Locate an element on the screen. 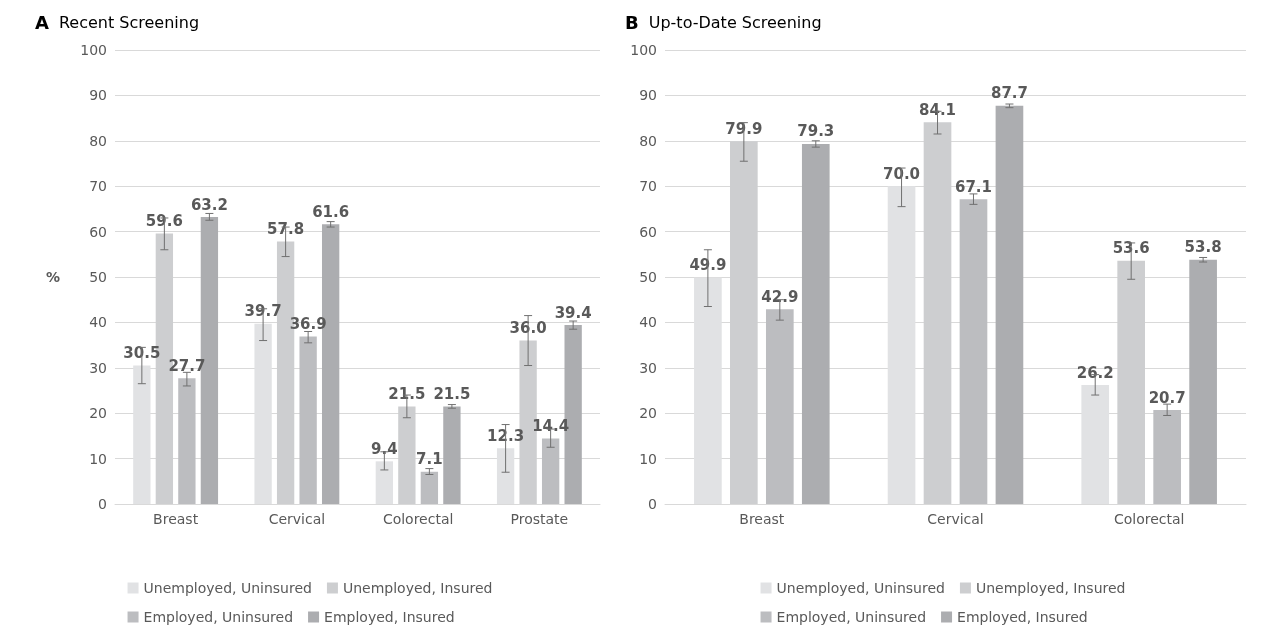 This screenshot has height=634, width=1266. data-label: 59.6 is located at coordinates (164, 220).